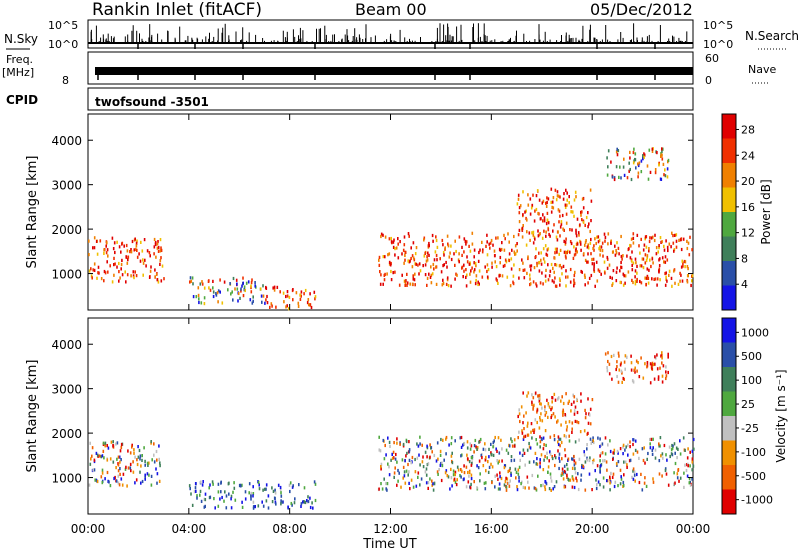 This screenshot has width=800, height=554. Describe the element at coordinates (729, 212) in the screenshot. I see `colorbar-frame` at that location.